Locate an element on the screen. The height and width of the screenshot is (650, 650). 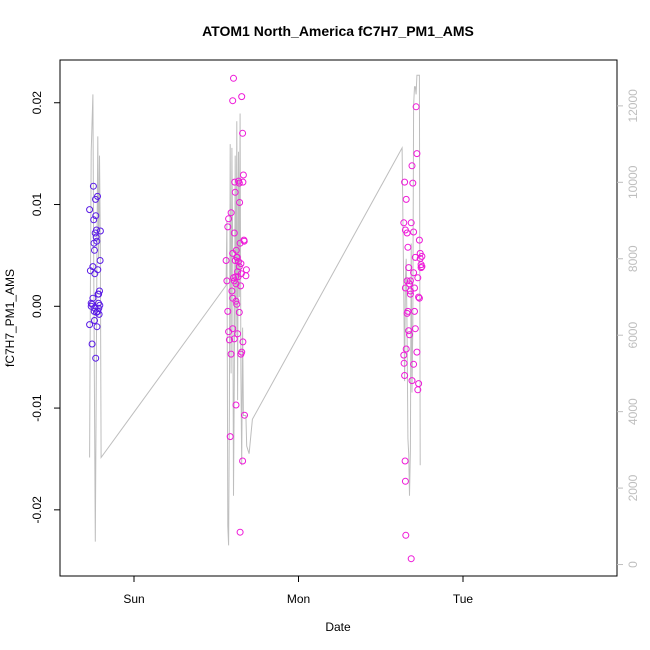
y-tick-label: -0.02 is located at coordinates (37, 510).